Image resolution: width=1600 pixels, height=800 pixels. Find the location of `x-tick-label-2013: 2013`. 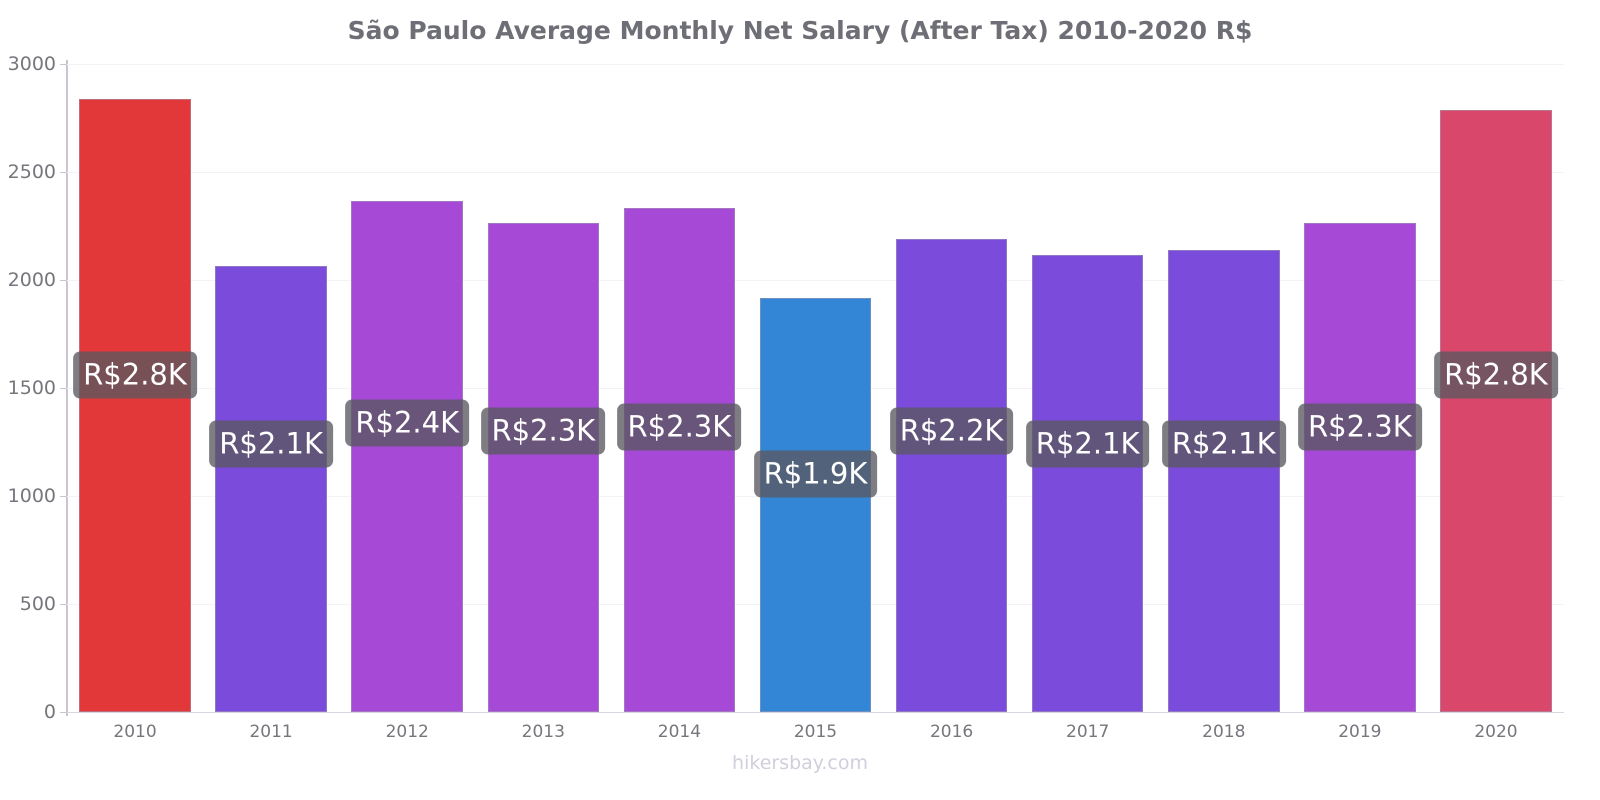

x-tick-label-2013: 2013 is located at coordinates (543, 732).